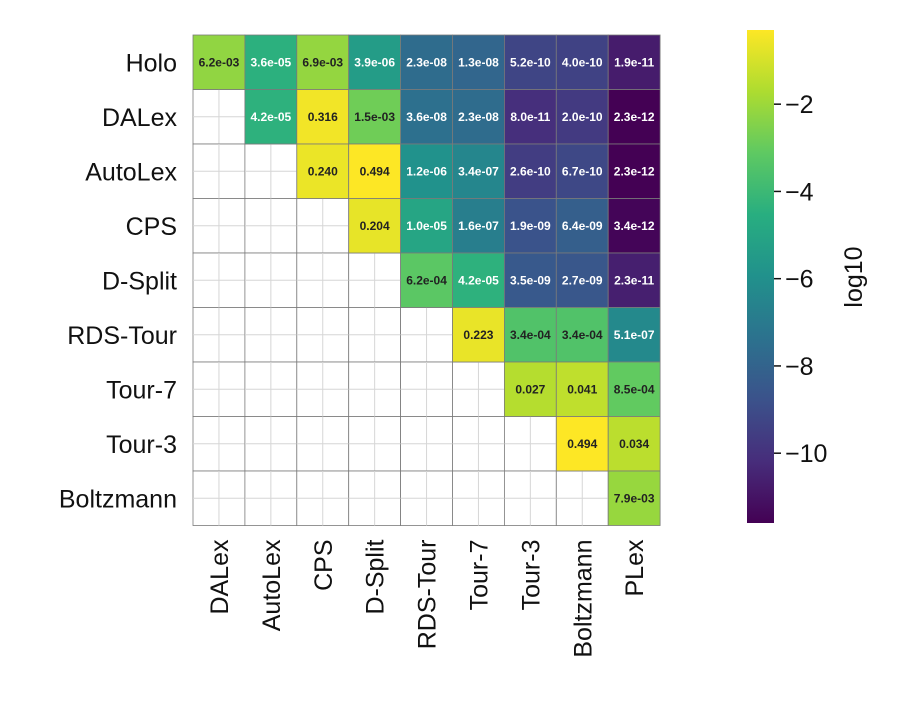 The width and height of the screenshot is (897, 718). I want to click on cell-value-label: 2.3e-08, so click(478, 117).